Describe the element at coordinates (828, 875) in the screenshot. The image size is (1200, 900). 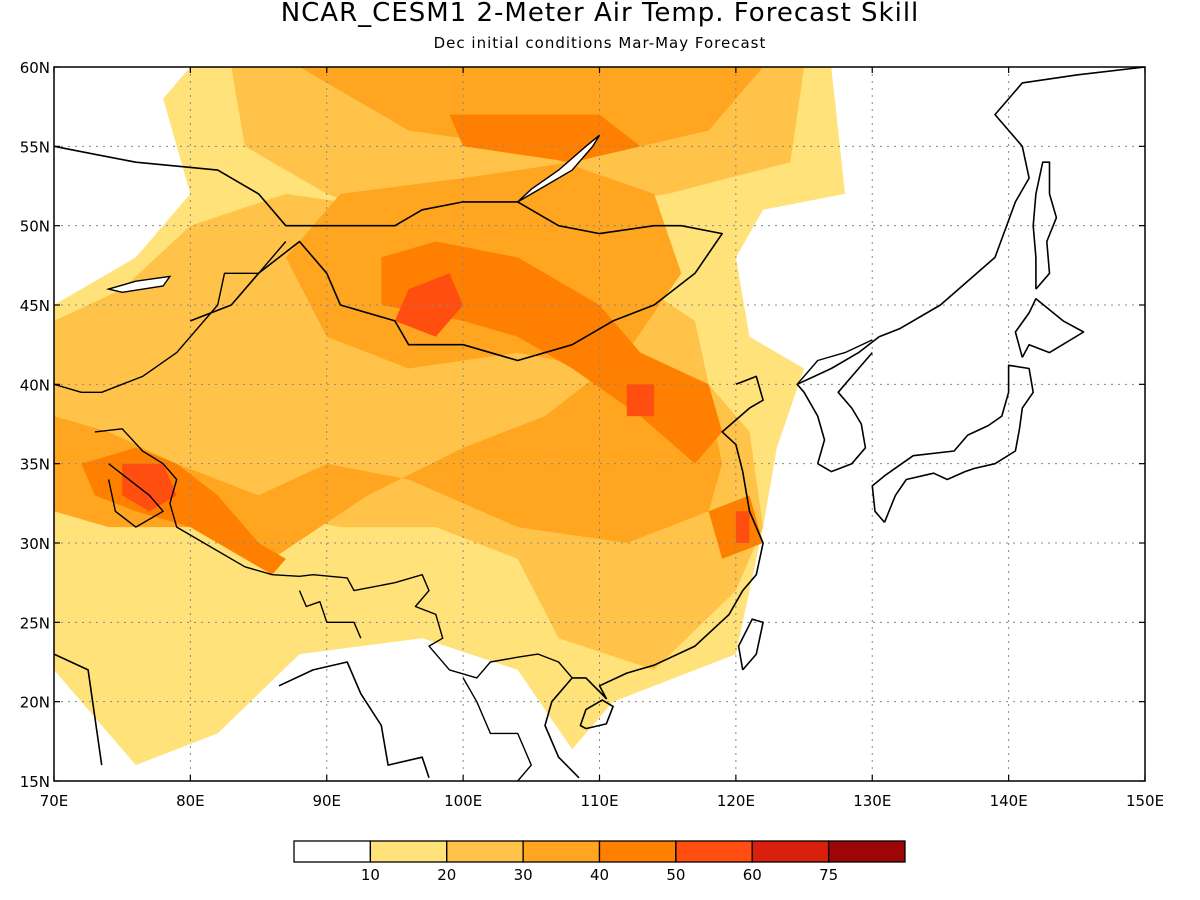
I see `colorbar-label: 75` at that location.